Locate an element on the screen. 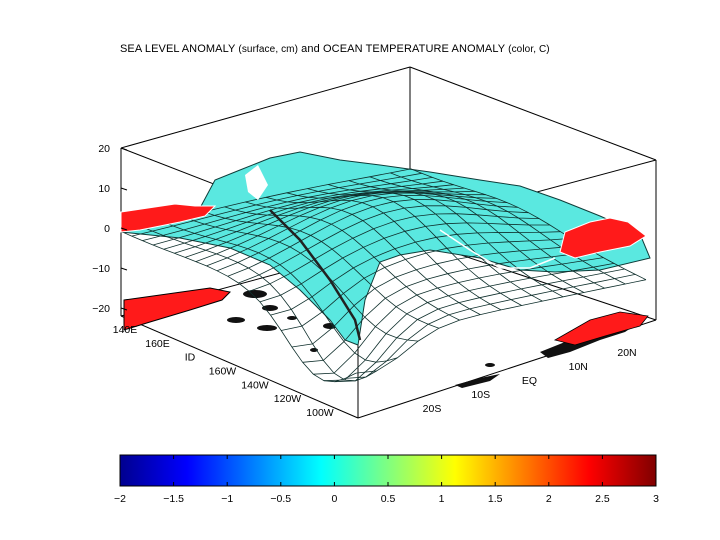  surface-highlight-ridge is located at coordinates (497, 249).